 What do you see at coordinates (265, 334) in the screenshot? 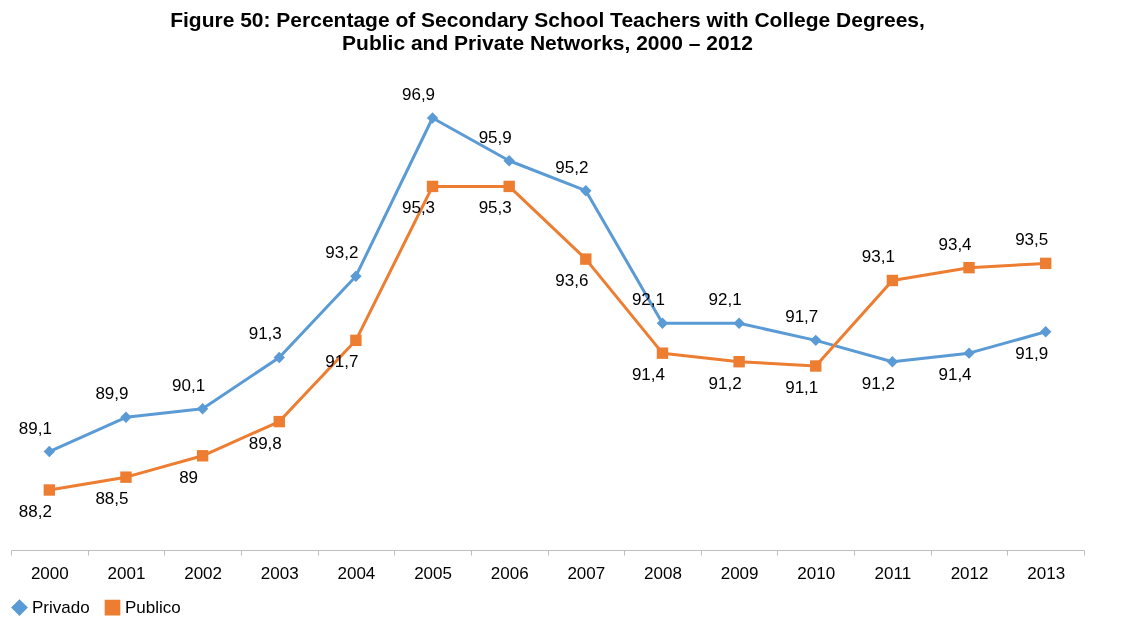
I see `data-label: 91,3` at bounding box center [265, 334].